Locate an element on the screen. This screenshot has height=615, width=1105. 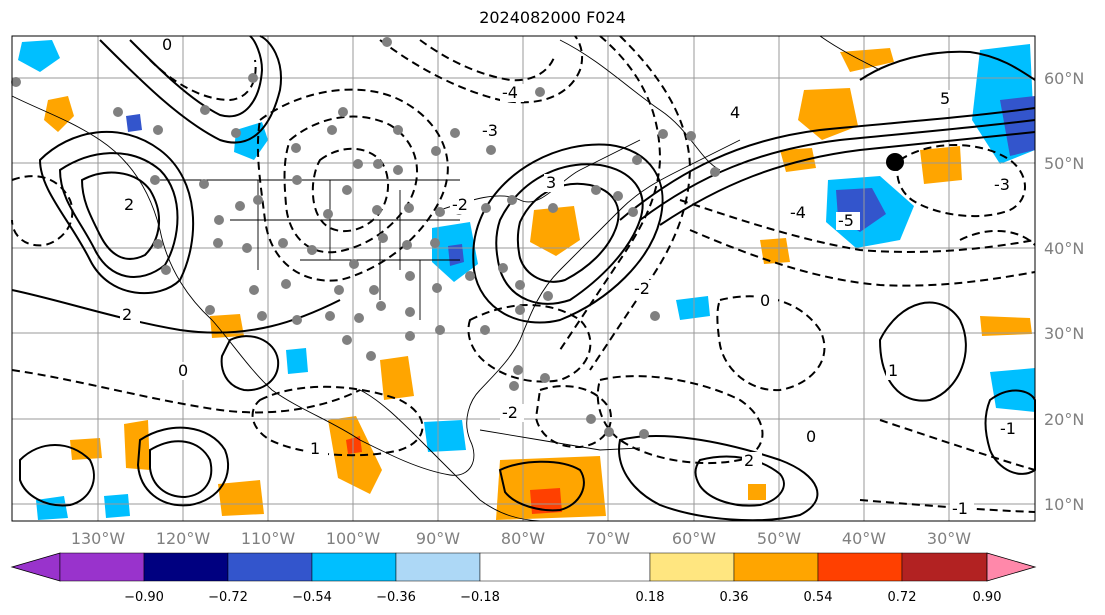
colorbar-tick: −0.90 is located at coordinates (144, 597).